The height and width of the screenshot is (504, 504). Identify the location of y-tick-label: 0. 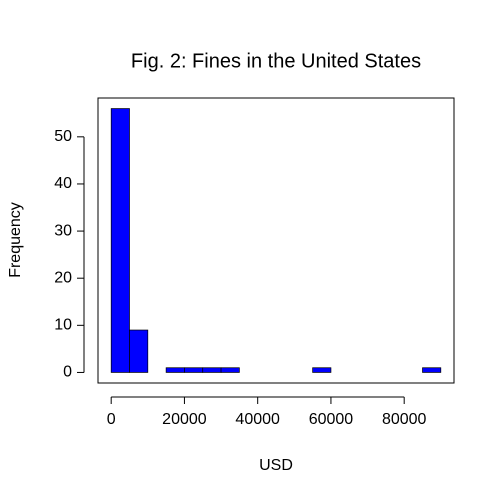
(67, 372).